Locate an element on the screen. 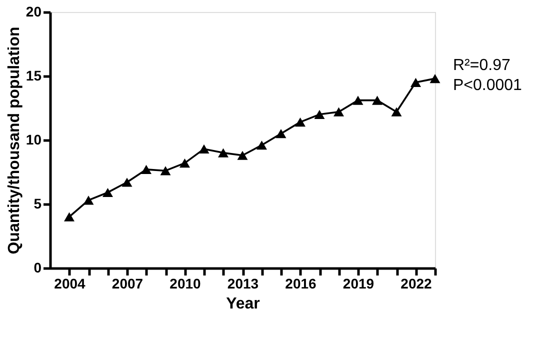 This screenshot has height=342, width=556. x-tick-label: 2013 is located at coordinates (243, 284).